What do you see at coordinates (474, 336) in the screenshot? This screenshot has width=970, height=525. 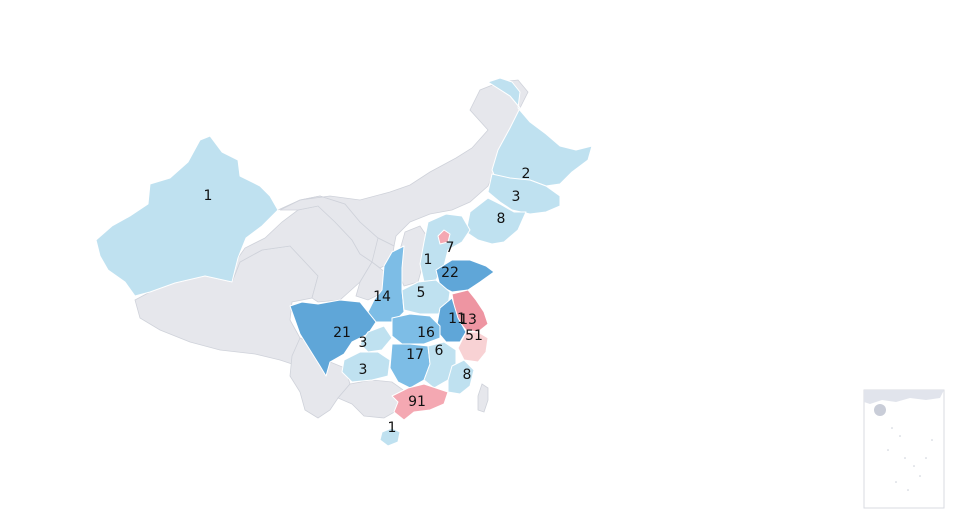 I see `label-shanghai: 51` at bounding box center [474, 336].